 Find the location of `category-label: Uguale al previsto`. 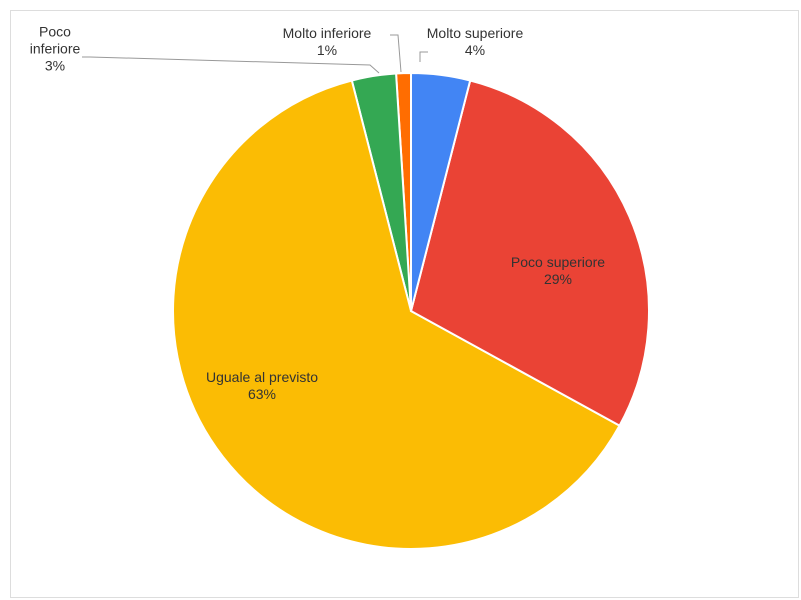

category-label: Uguale al previsto is located at coordinates (262, 377).